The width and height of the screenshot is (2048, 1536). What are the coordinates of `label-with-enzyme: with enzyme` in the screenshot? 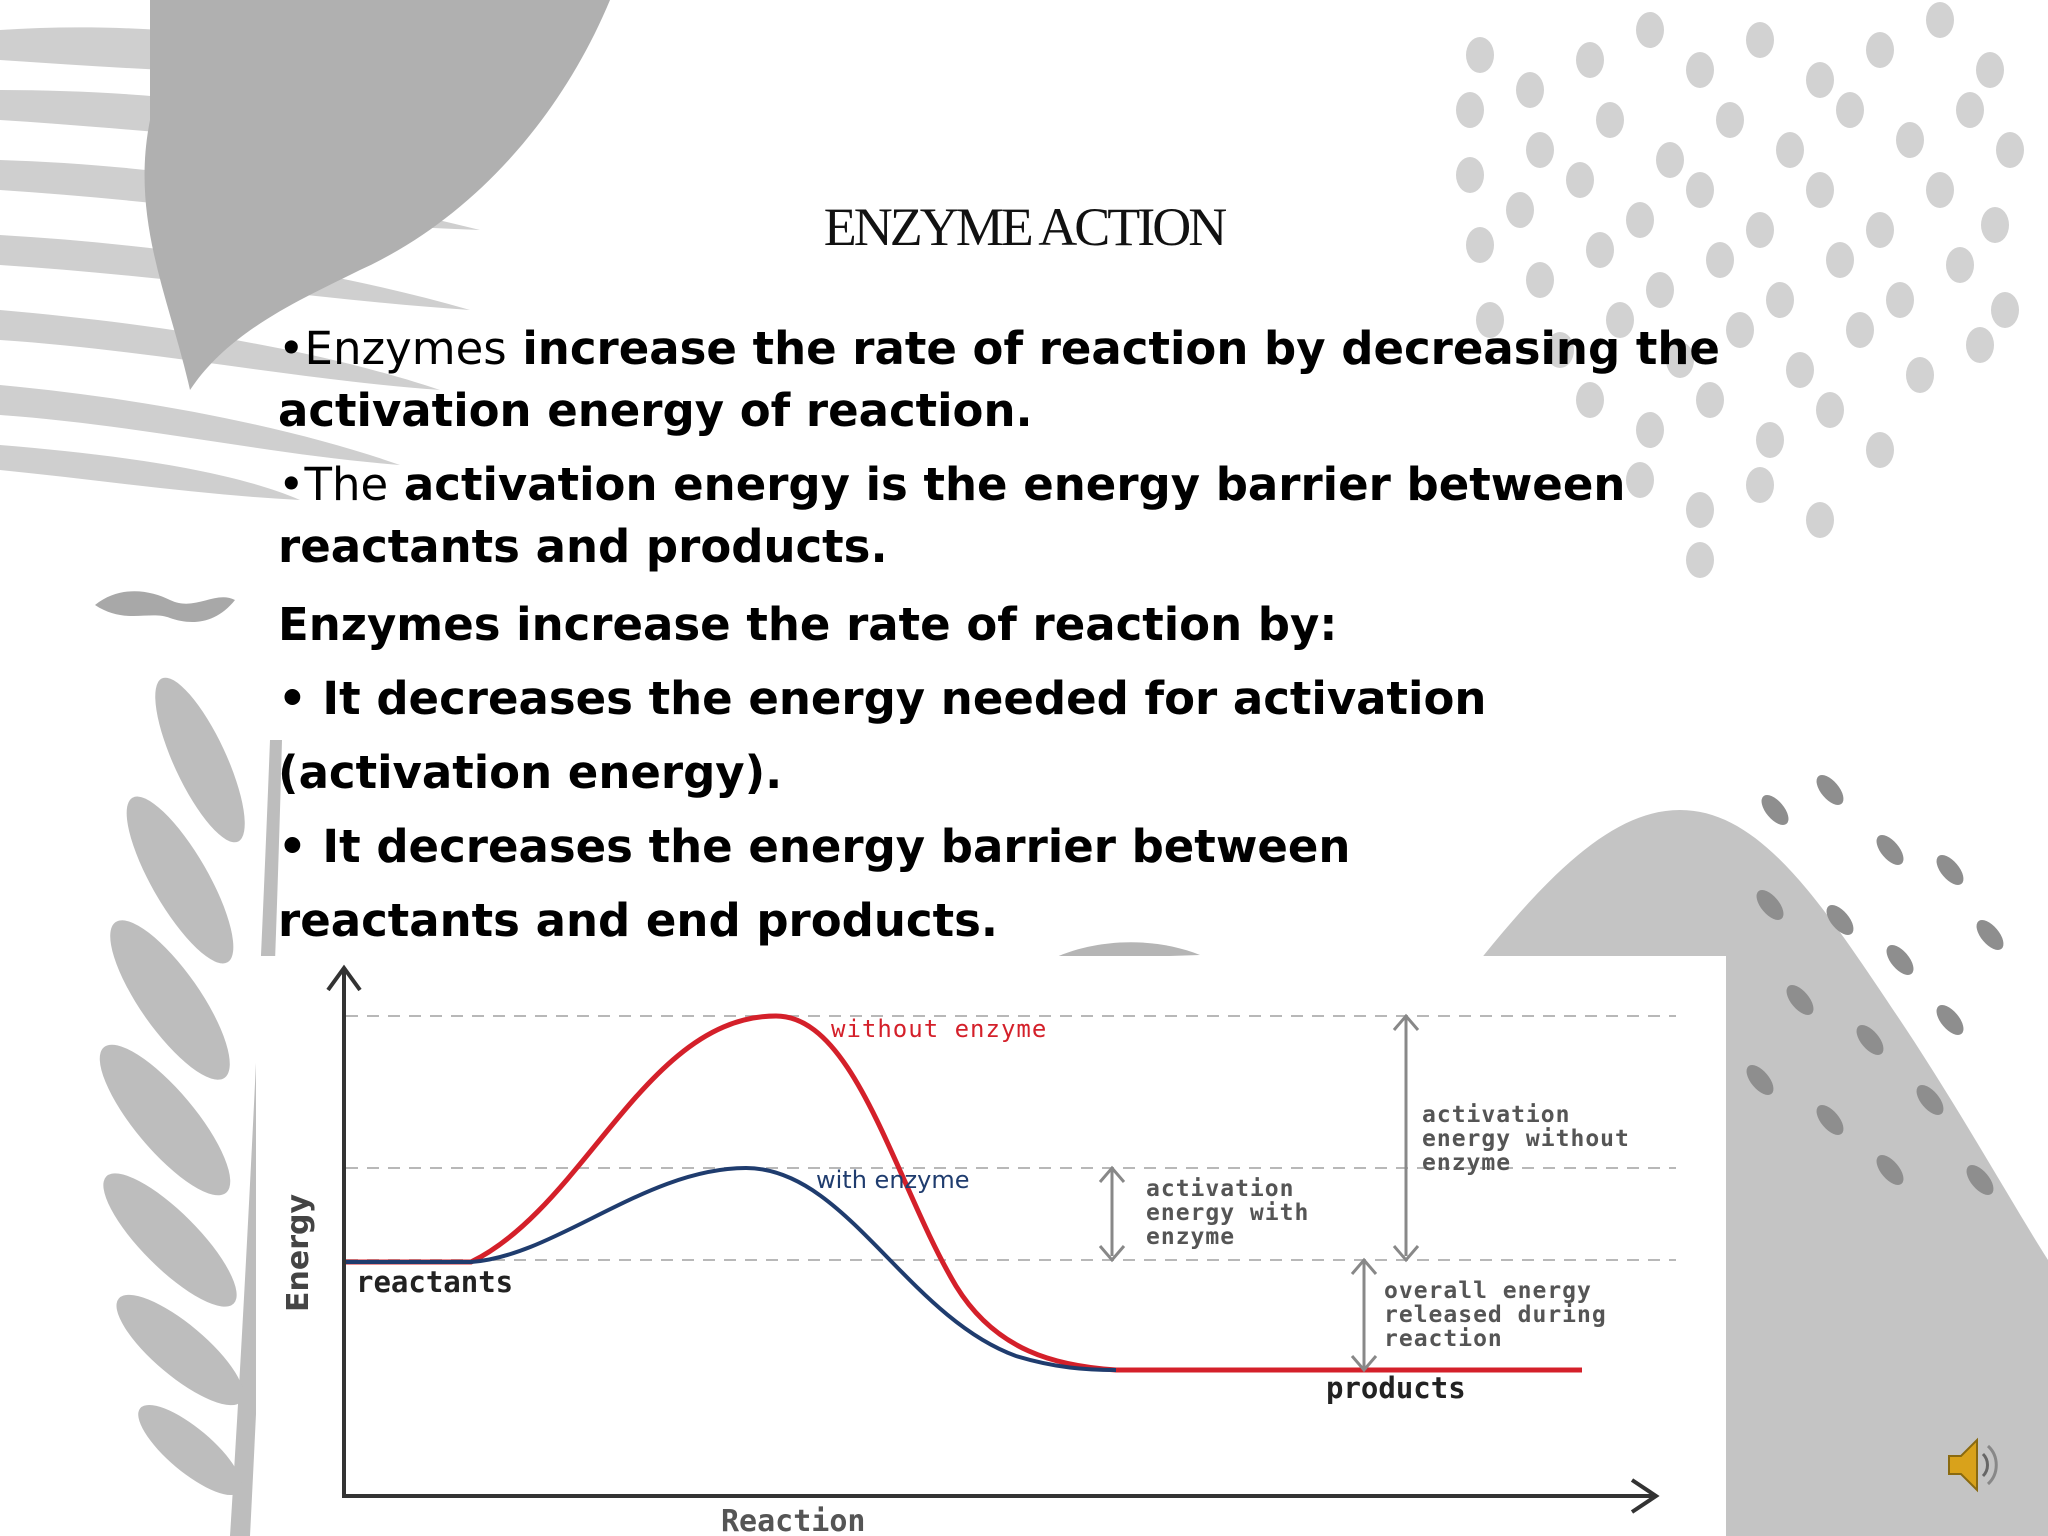 It's located at (892, 1180).